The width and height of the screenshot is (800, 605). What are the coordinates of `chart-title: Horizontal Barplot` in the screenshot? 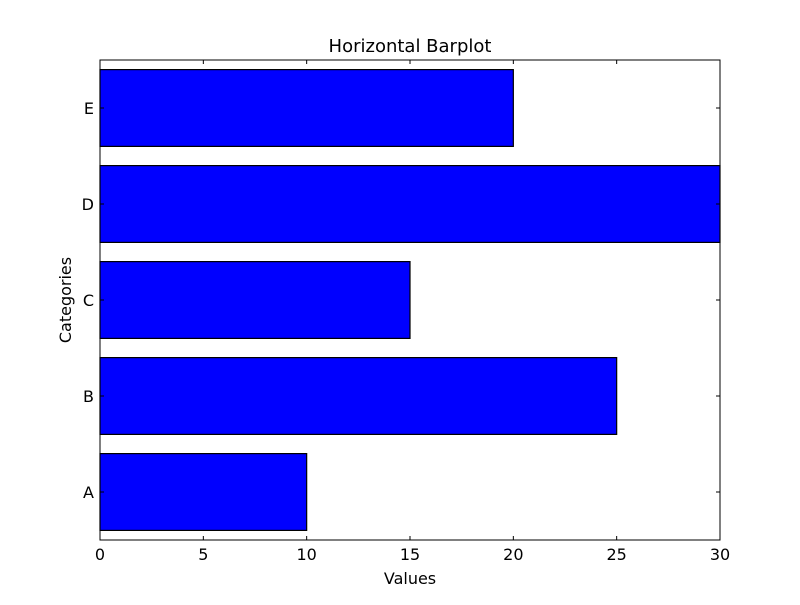 It's located at (410, 46).